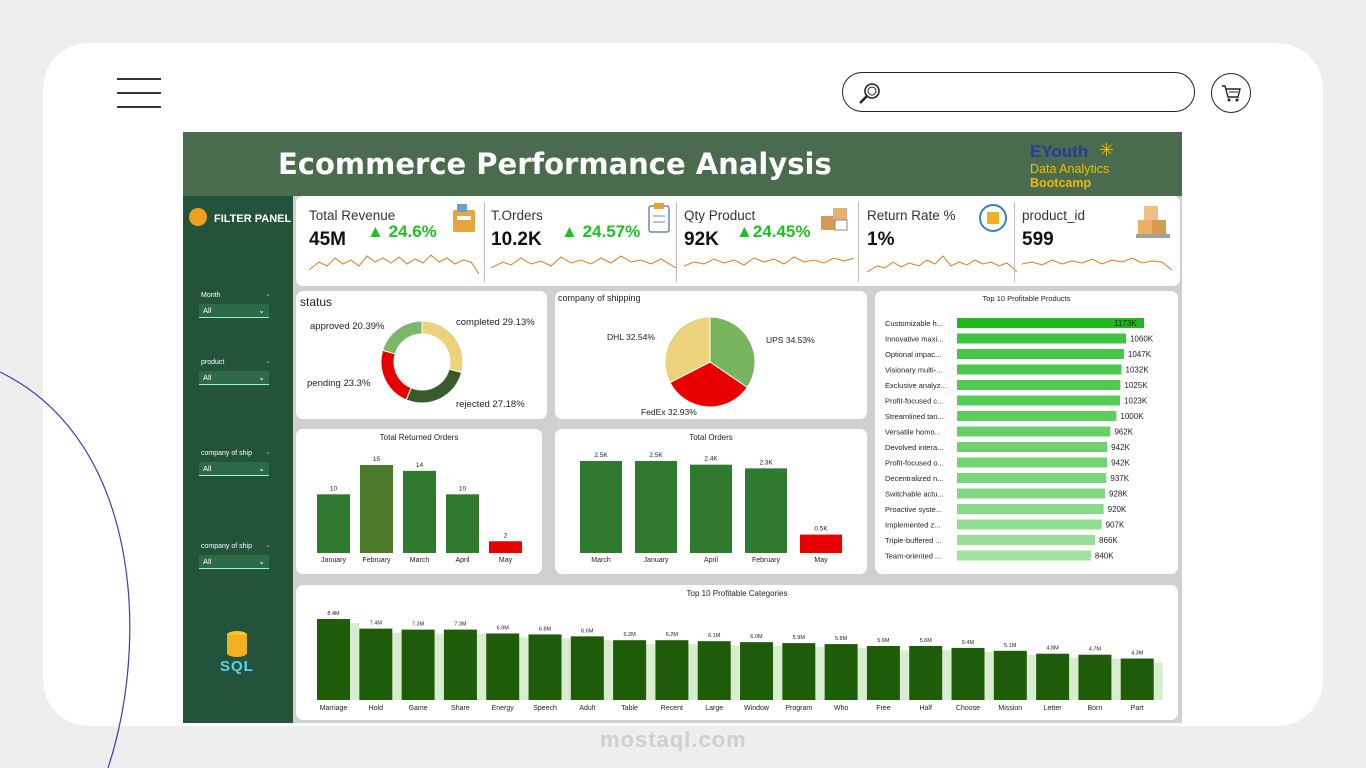  What do you see at coordinates (253, 219) in the screenshot?
I see `filter-panel-title: FILTER PANEL` at bounding box center [253, 219].